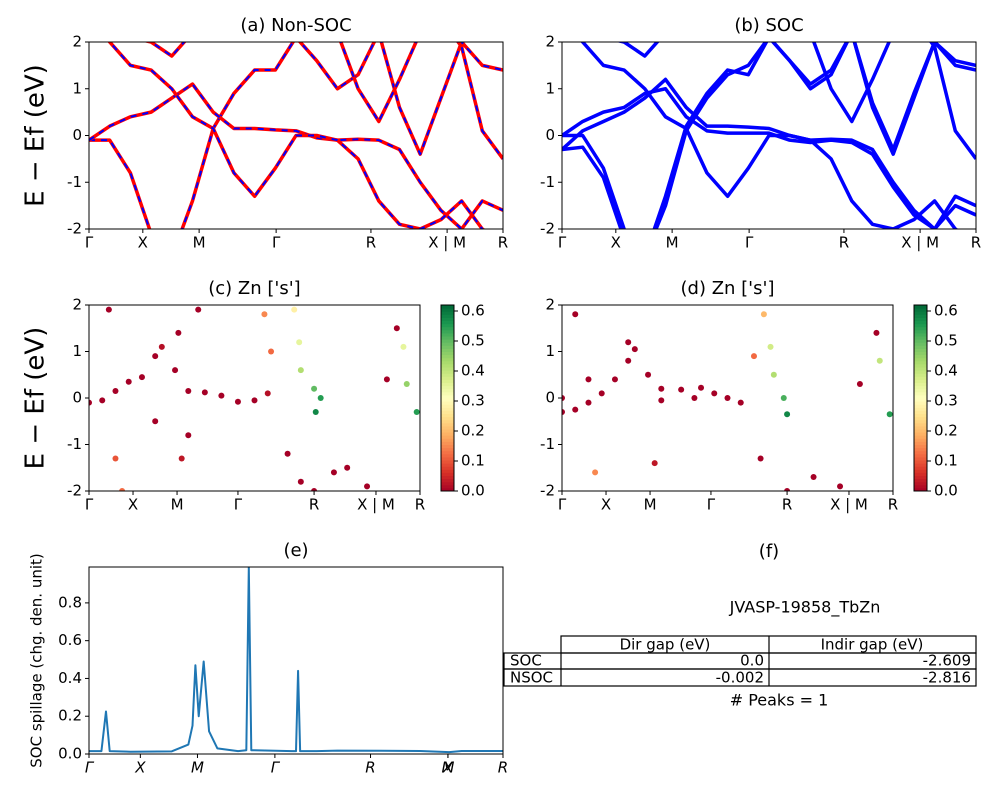 This screenshot has width=1000, height=800. What do you see at coordinates (77, 351) in the screenshot?
I see `y-tick-label: 1` at bounding box center [77, 351].